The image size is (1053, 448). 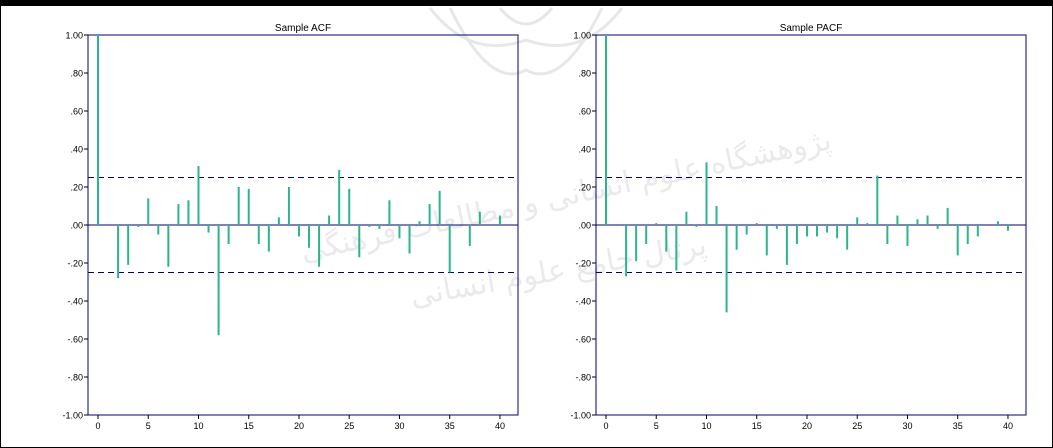 What do you see at coordinates (76, 188) in the screenshot?
I see `acf-y-tick-label: .20` at bounding box center [76, 188].